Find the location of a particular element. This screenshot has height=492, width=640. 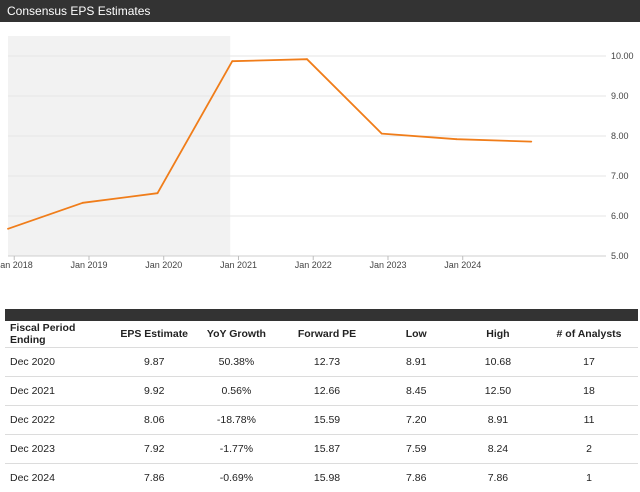

table-cell: -0.69% is located at coordinates (236, 478).